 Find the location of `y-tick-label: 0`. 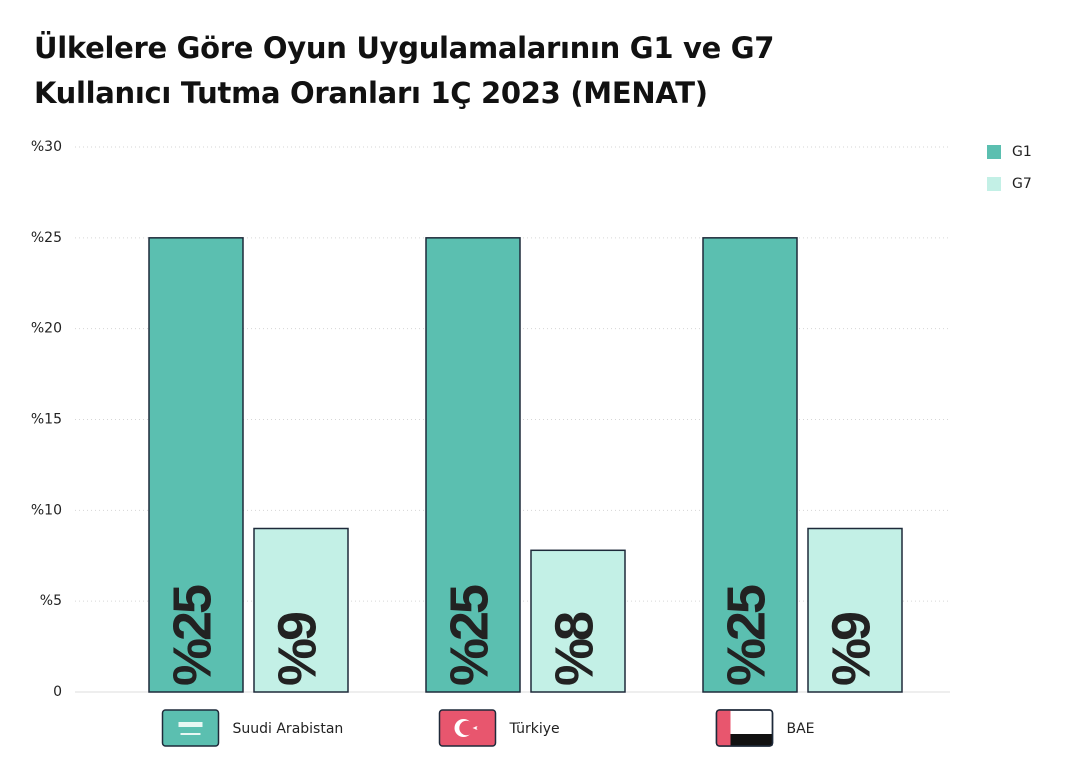

y-tick-label: 0 is located at coordinates (57, 692).